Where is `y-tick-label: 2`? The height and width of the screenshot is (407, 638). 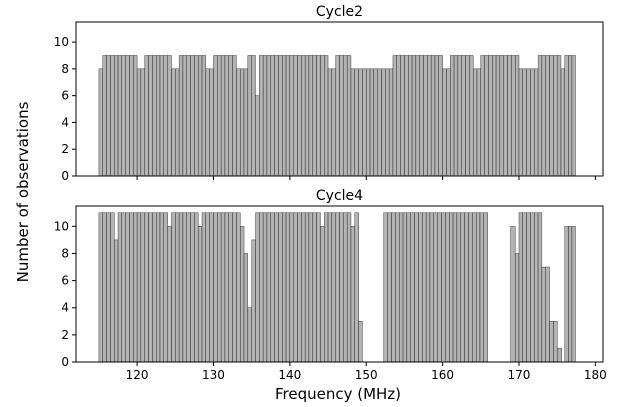
y-tick-label: 2 is located at coordinates (65, 149).